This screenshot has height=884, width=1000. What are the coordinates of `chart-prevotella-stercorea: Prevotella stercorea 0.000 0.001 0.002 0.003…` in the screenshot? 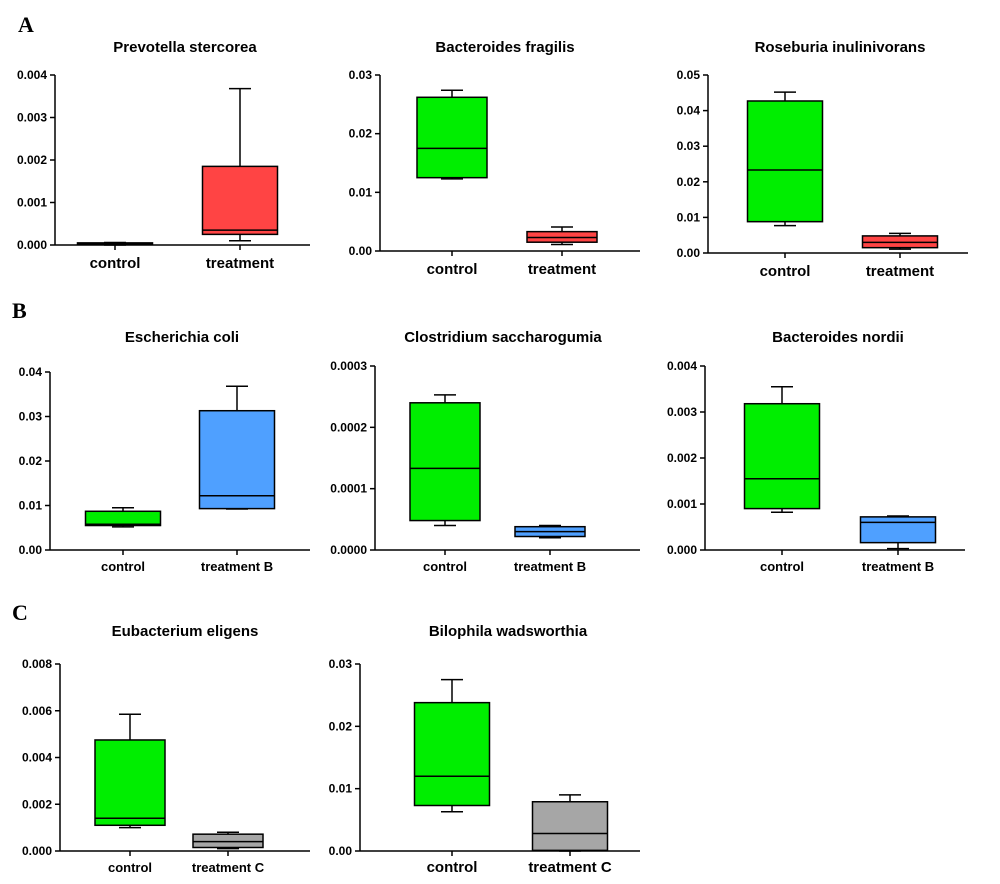 It's located at (163, 155).